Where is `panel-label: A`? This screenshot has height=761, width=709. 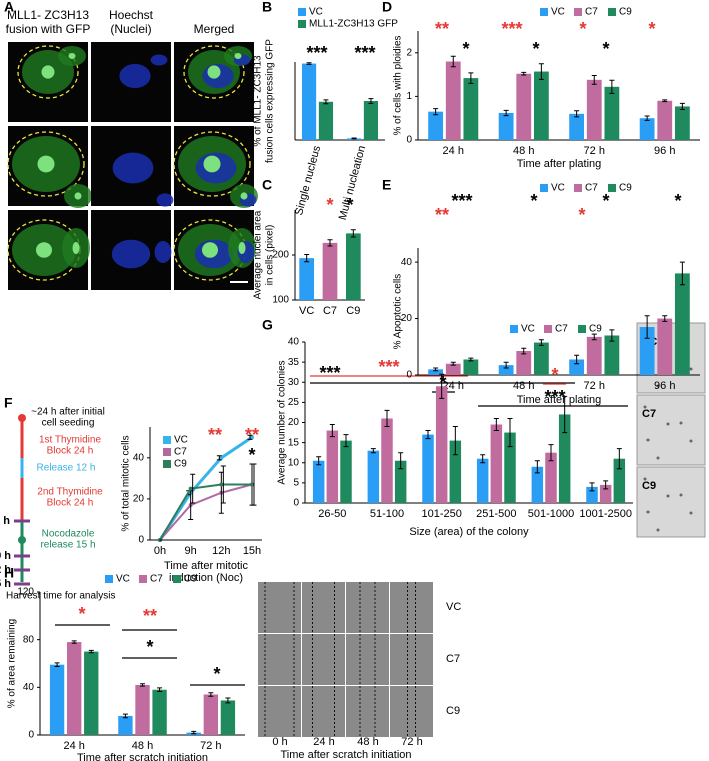 panel-label: A is located at coordinates (9, 7).